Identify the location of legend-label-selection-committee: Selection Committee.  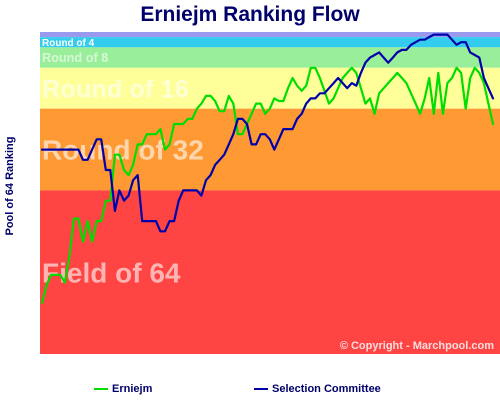
(326, 389).